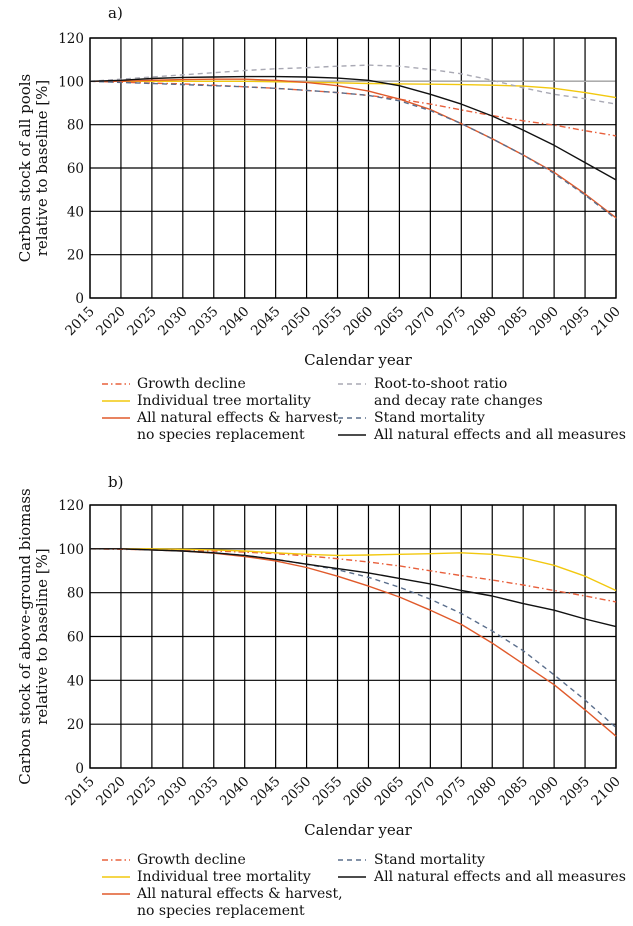 The width and height of the screenshot is (633, 926). What do you see at coordinates (440, 384) in the screenshot?
I see `legend-label: Root-to-shoot ratio` at bounding box center [440, 384].